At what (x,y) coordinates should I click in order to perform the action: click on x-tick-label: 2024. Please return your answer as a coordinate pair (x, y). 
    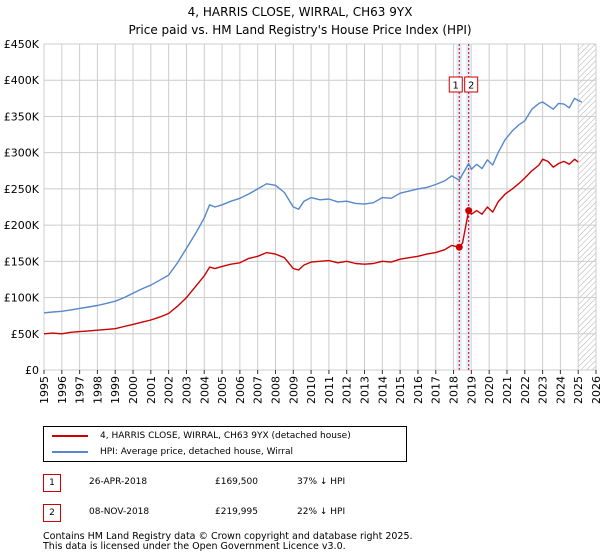
    Looking at the image, I should click on (560, 390).